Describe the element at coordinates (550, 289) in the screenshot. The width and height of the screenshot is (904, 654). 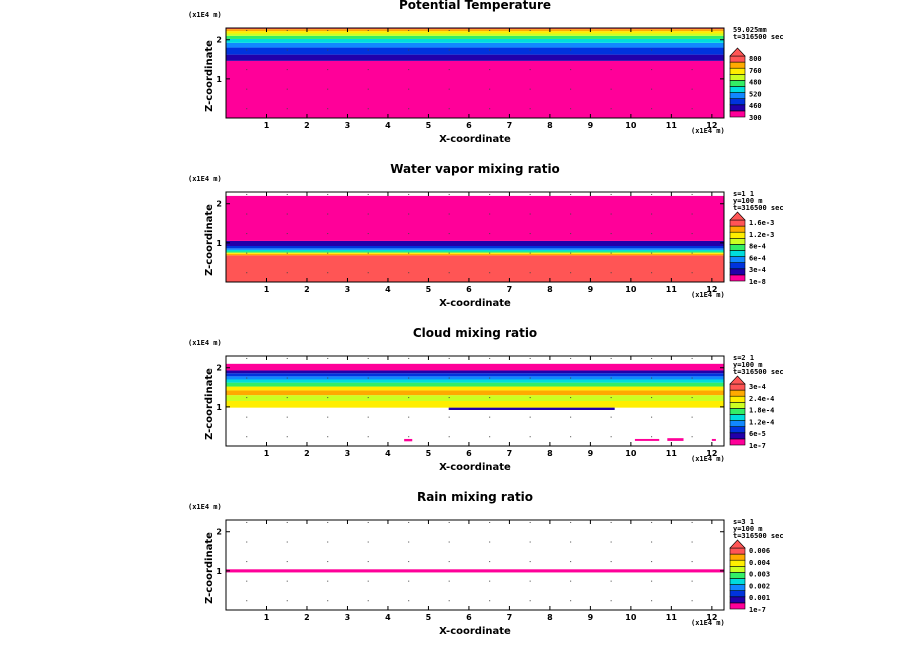
I see `x-tick-label: 8` at that location.